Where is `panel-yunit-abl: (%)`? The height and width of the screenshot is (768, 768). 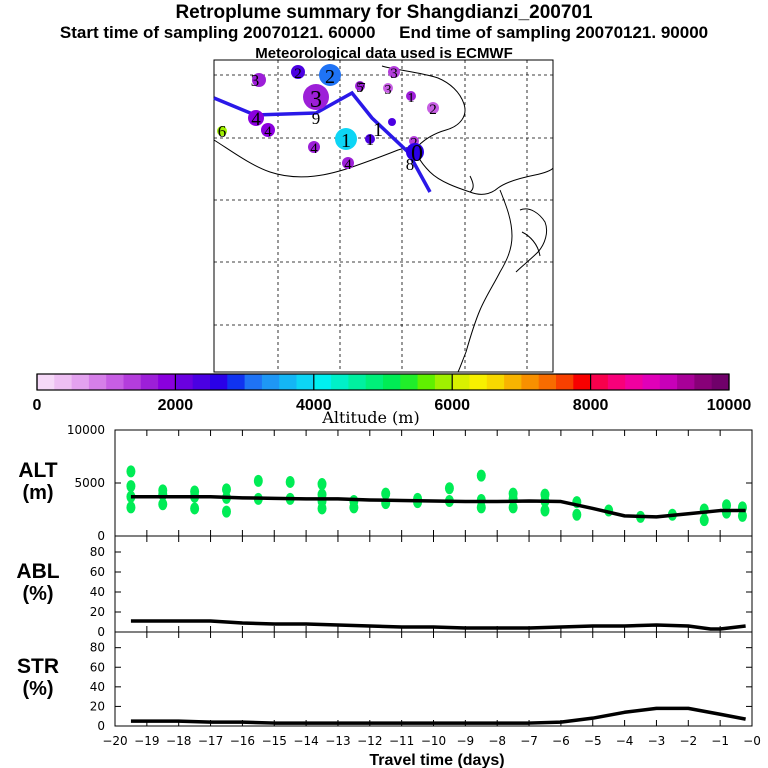
panel-yunit-abl: (%) is located at coordinates (37, 594).